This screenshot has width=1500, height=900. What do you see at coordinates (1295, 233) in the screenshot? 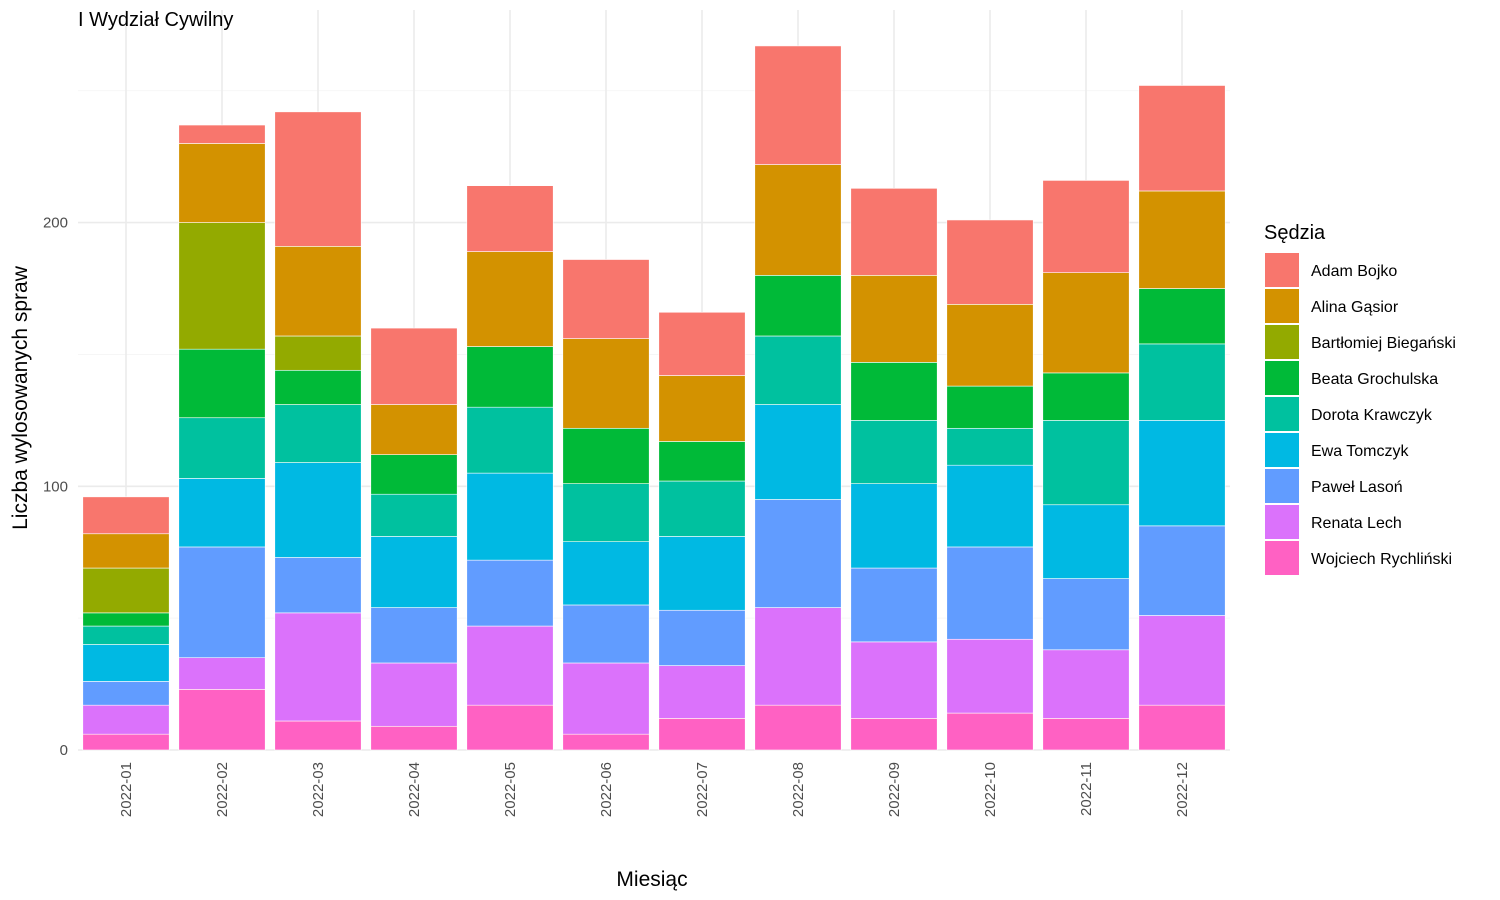
I see `legend-title: Sędzia` at bounding box center [1295, 233].